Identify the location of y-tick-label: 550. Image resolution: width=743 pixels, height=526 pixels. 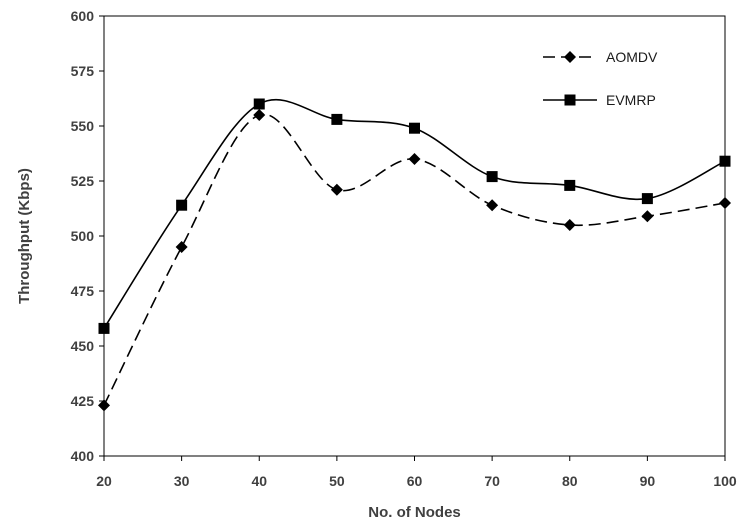
(83, 126).